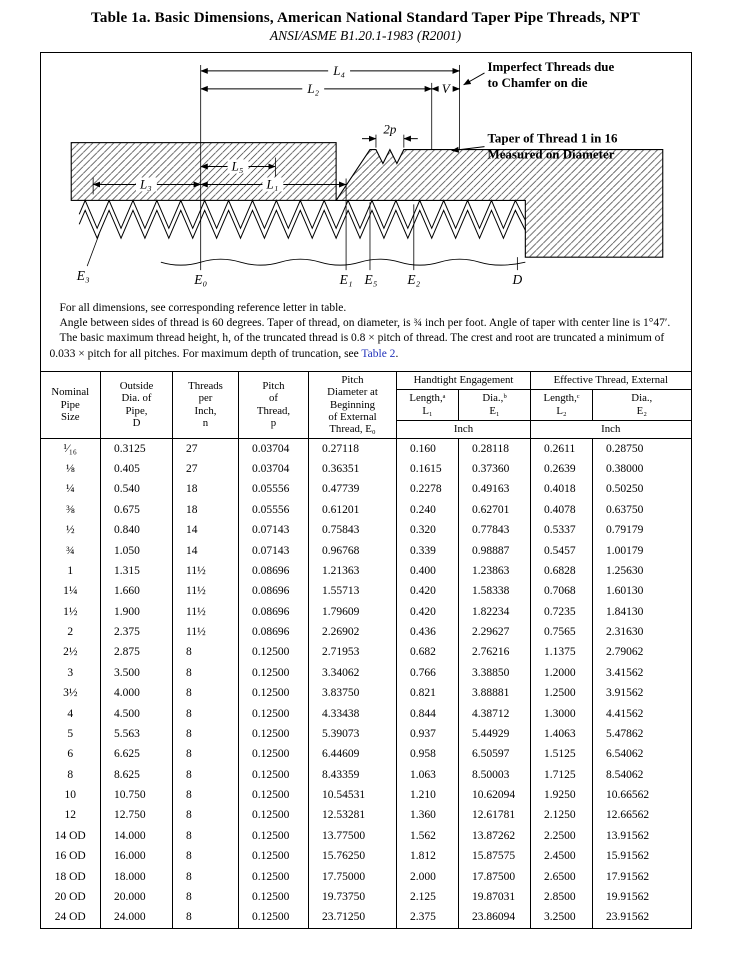 The height and width of the screenshot is (960, 731). Describe the element at coordinates (562, 713) in the screenshot. I see `table-cell: 1.3000` at that location.